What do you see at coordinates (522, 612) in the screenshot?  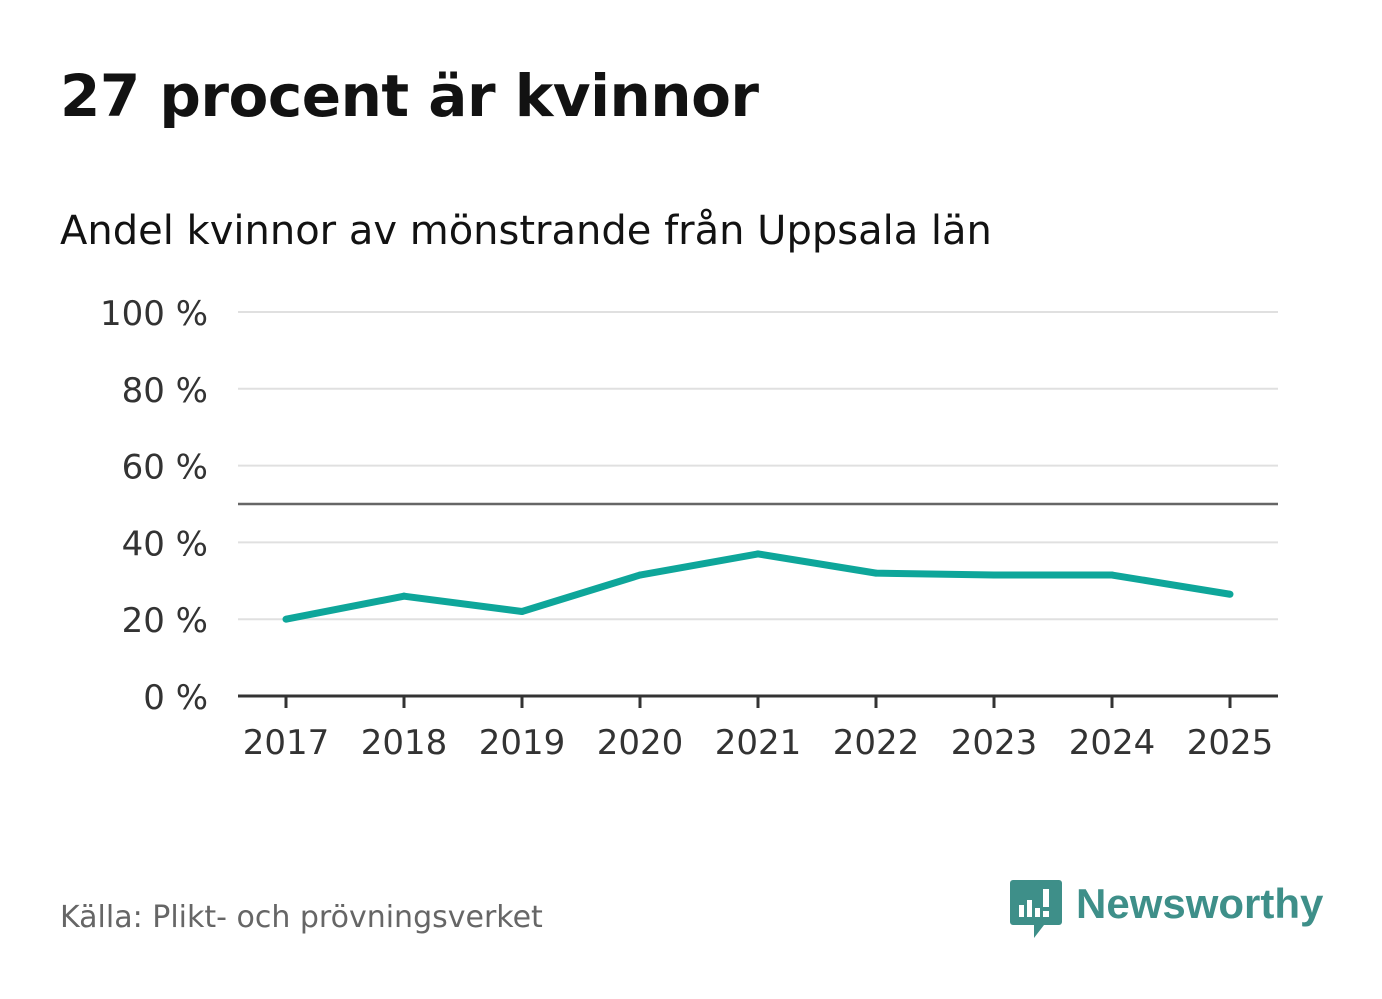 I see `data-point-2019` at bounding box center [522, 612].